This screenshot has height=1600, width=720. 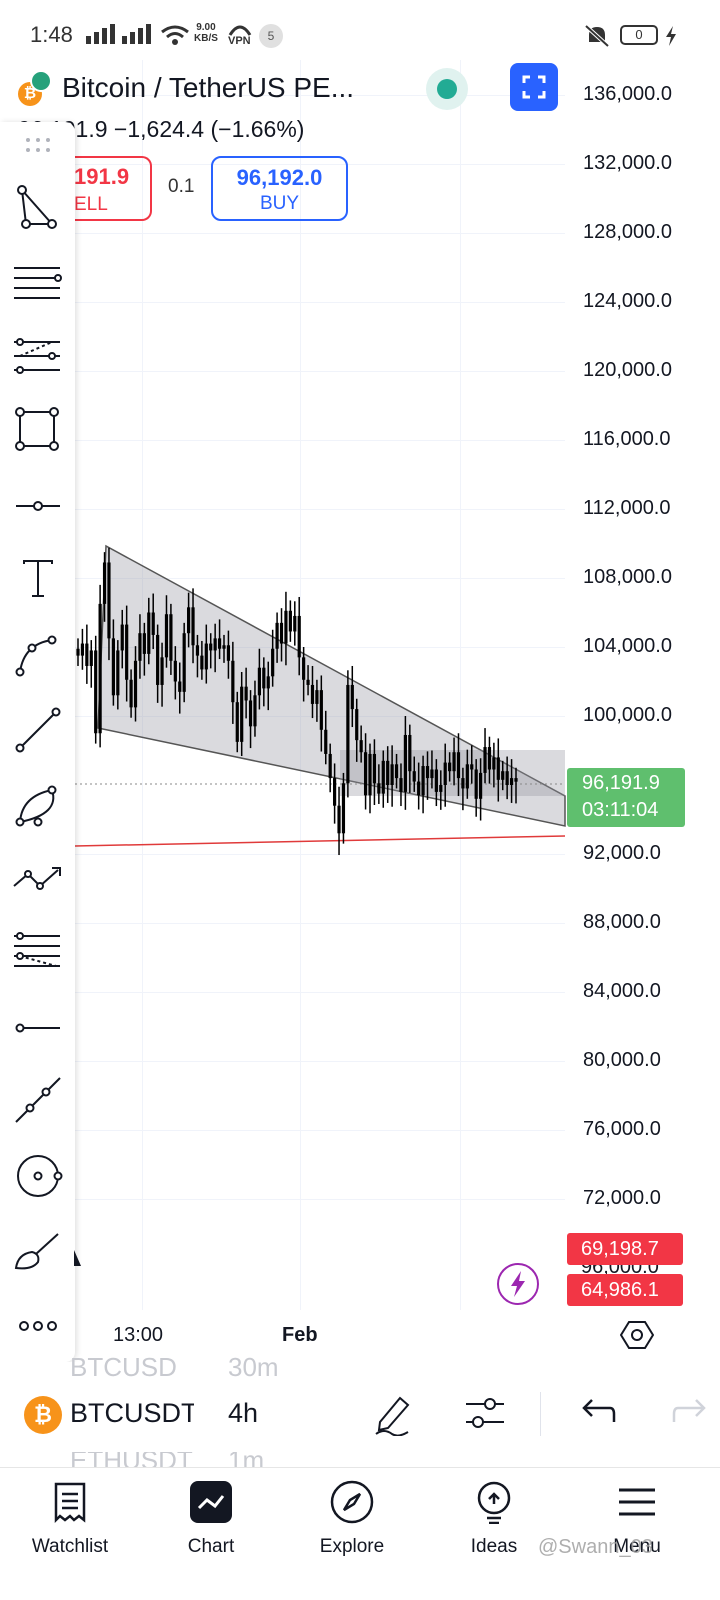 I want to click on buy-label: BUY, so click(x=279, y=203).